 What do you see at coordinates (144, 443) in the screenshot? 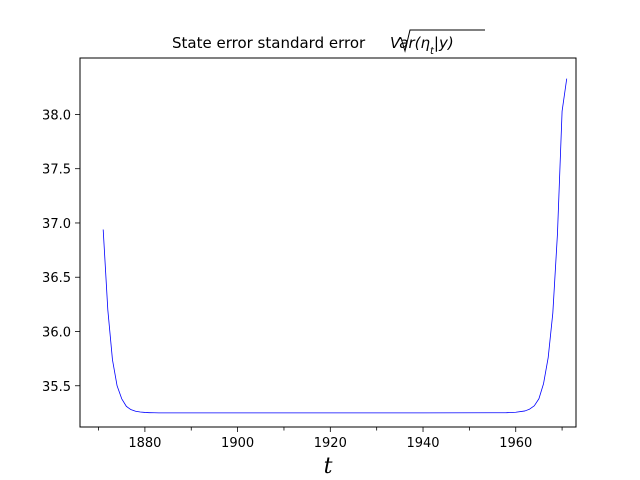
I see `x-tick-label: 1880` at bounding box center [144, 443].